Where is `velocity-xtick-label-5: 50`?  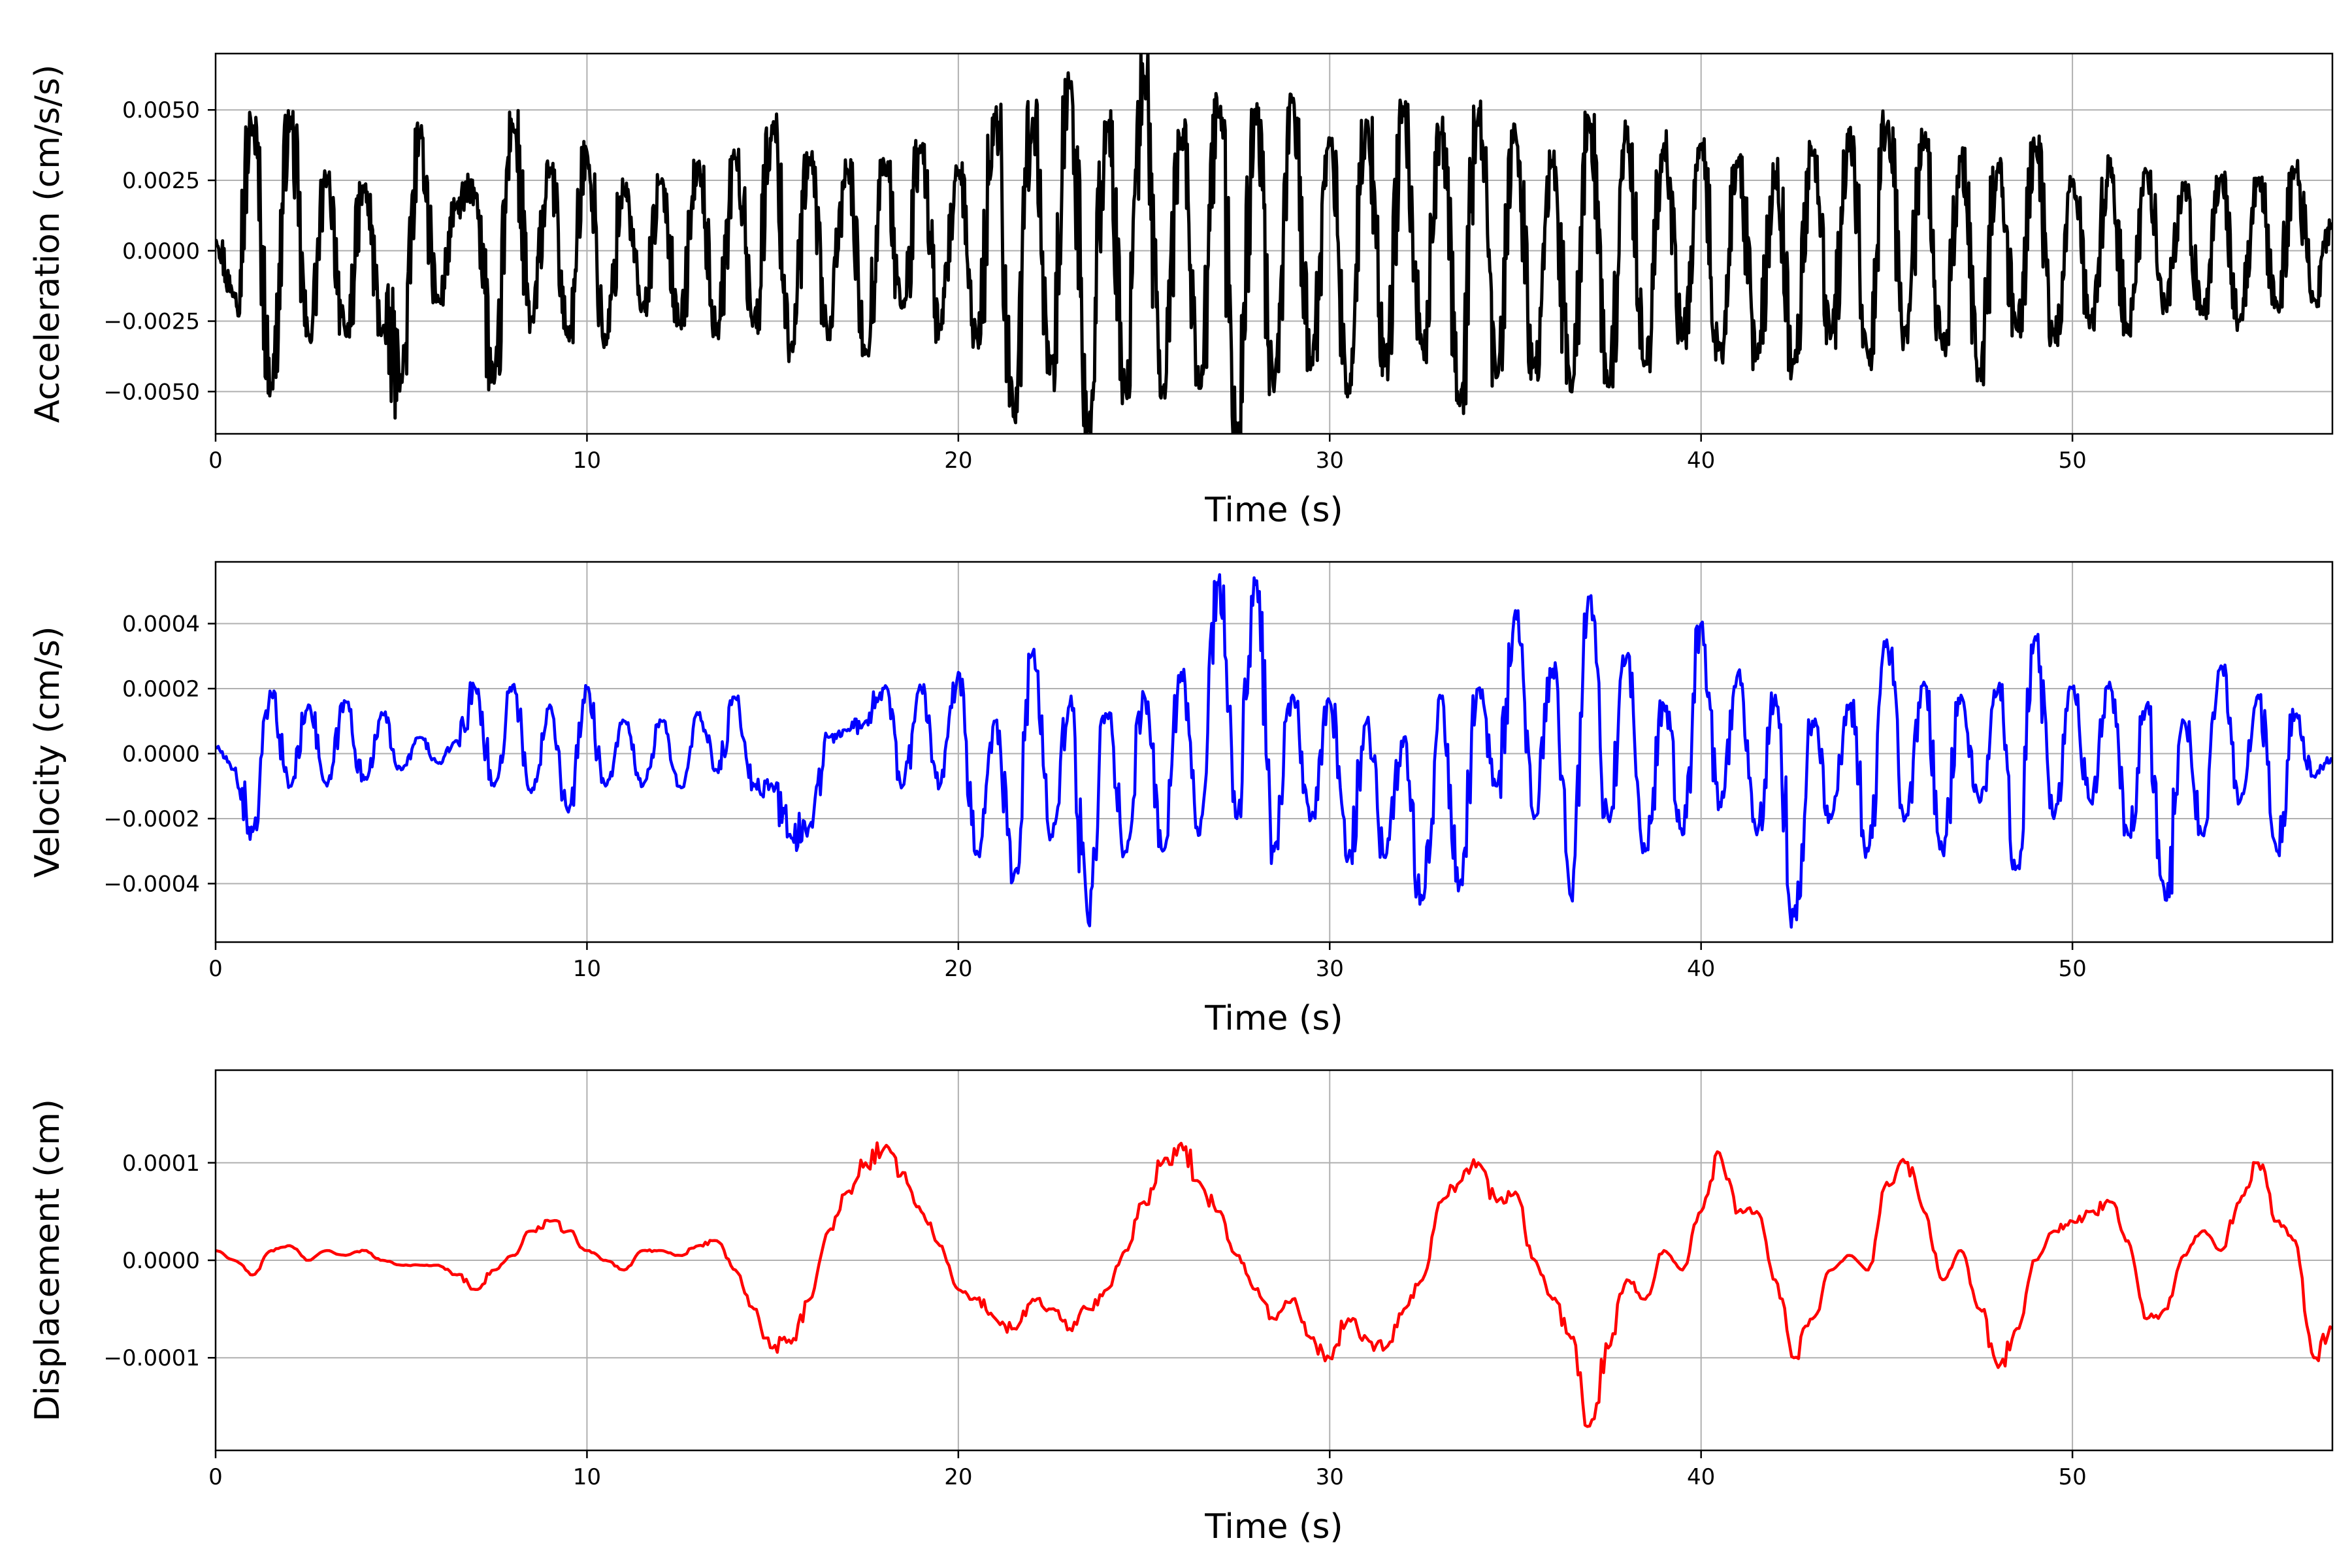
velocity-xtick-label-5: 50 is located at coordinates (2072, 969).